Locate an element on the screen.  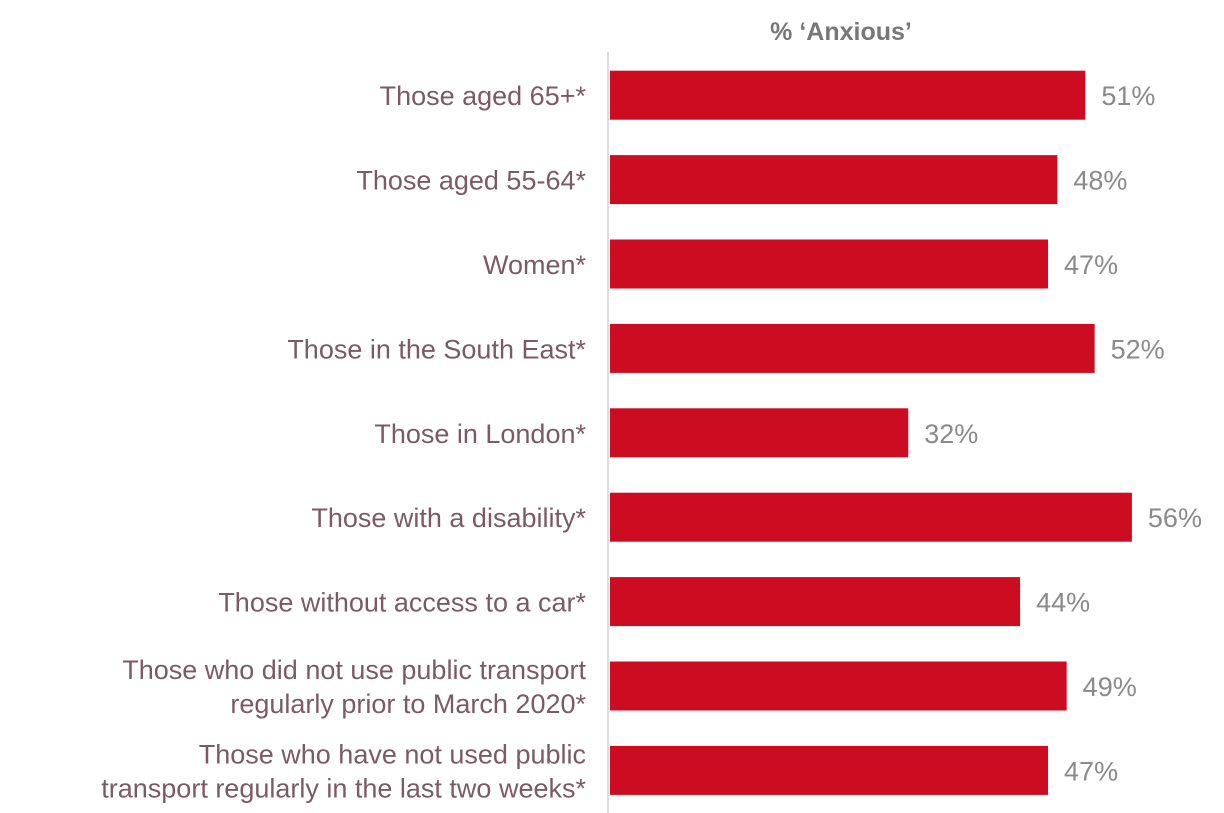
category-label-line: Those without access to a car* is located at coordinates (402, 603).